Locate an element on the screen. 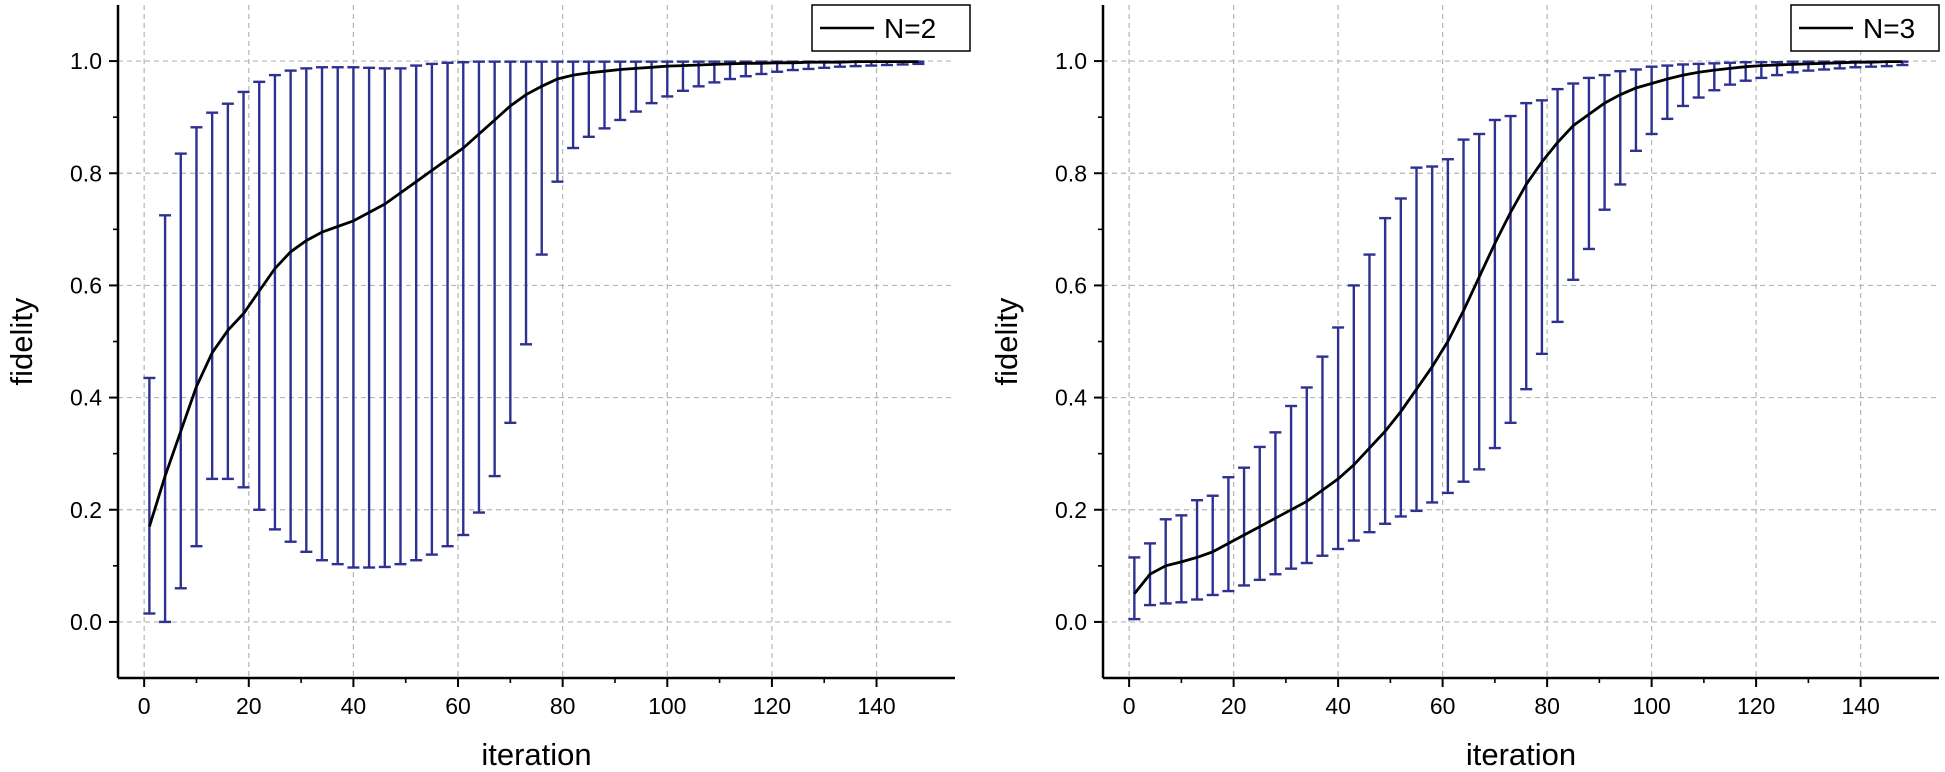 This screenshot has height=772, width=1945. legend: N=2 is located at coordinates (891, 28).